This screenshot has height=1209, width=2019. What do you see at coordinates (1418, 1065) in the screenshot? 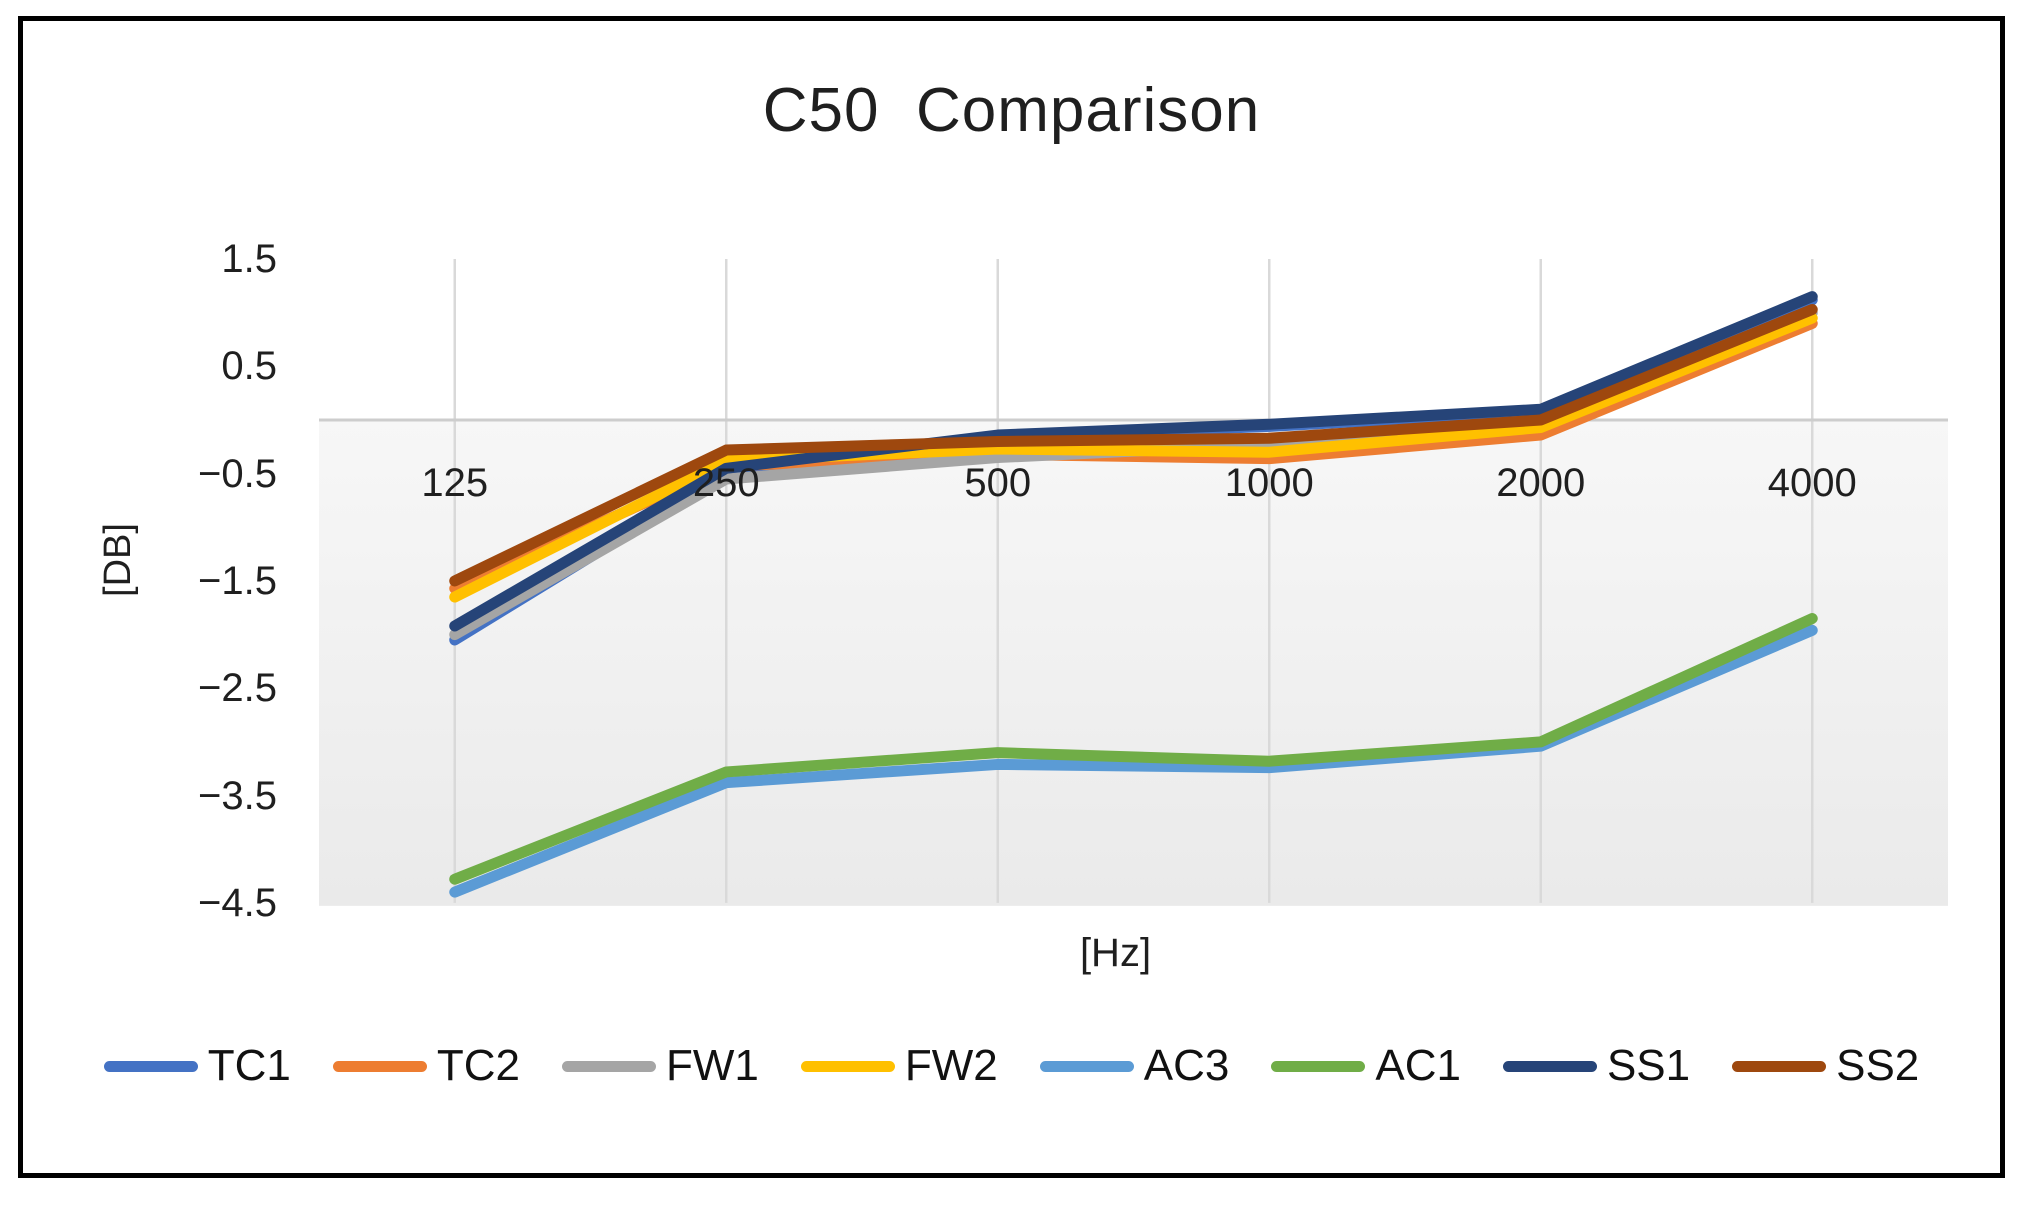
I see `legend-label-AC1: AC1` at bounding box center [1418, 1065].